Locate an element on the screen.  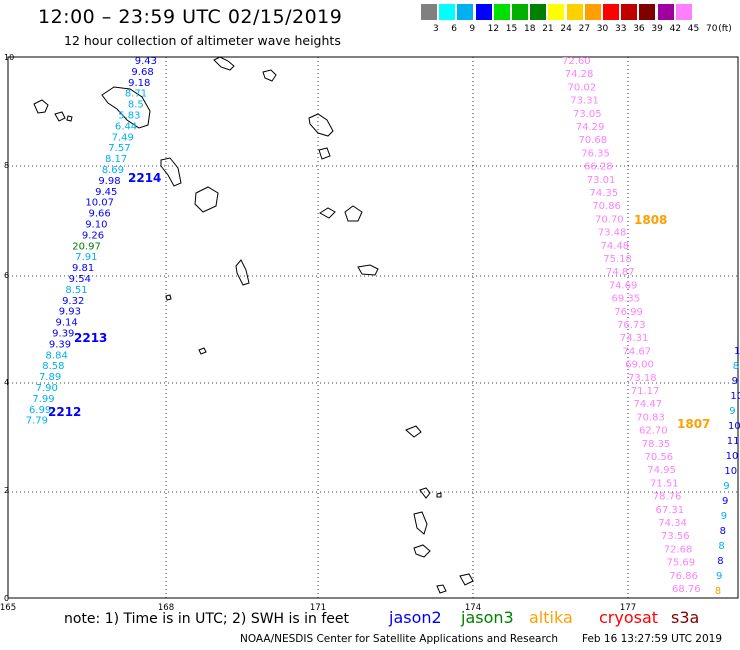
track-value: 7.49 is located at coordinates (123, 137).